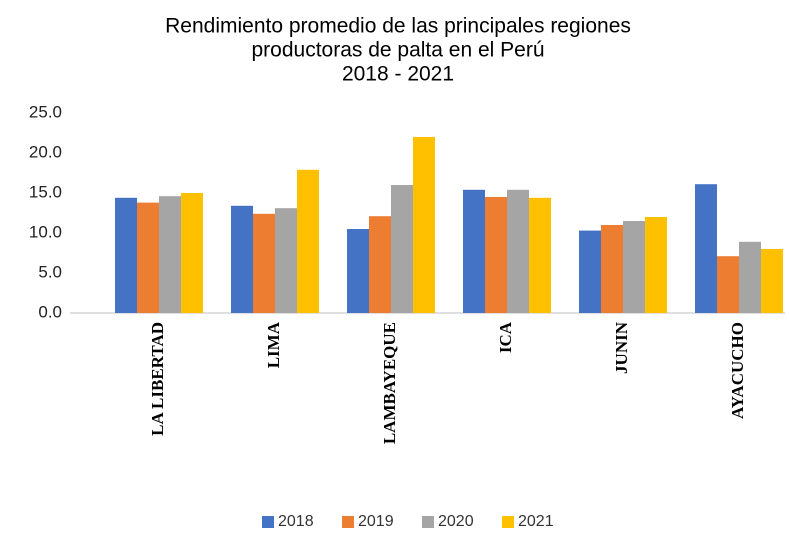 This screenshot has width=789, height=533. Describe the element at coordinates (536, 521) in the screenshot. I see `legend-label: 2021` at that location.